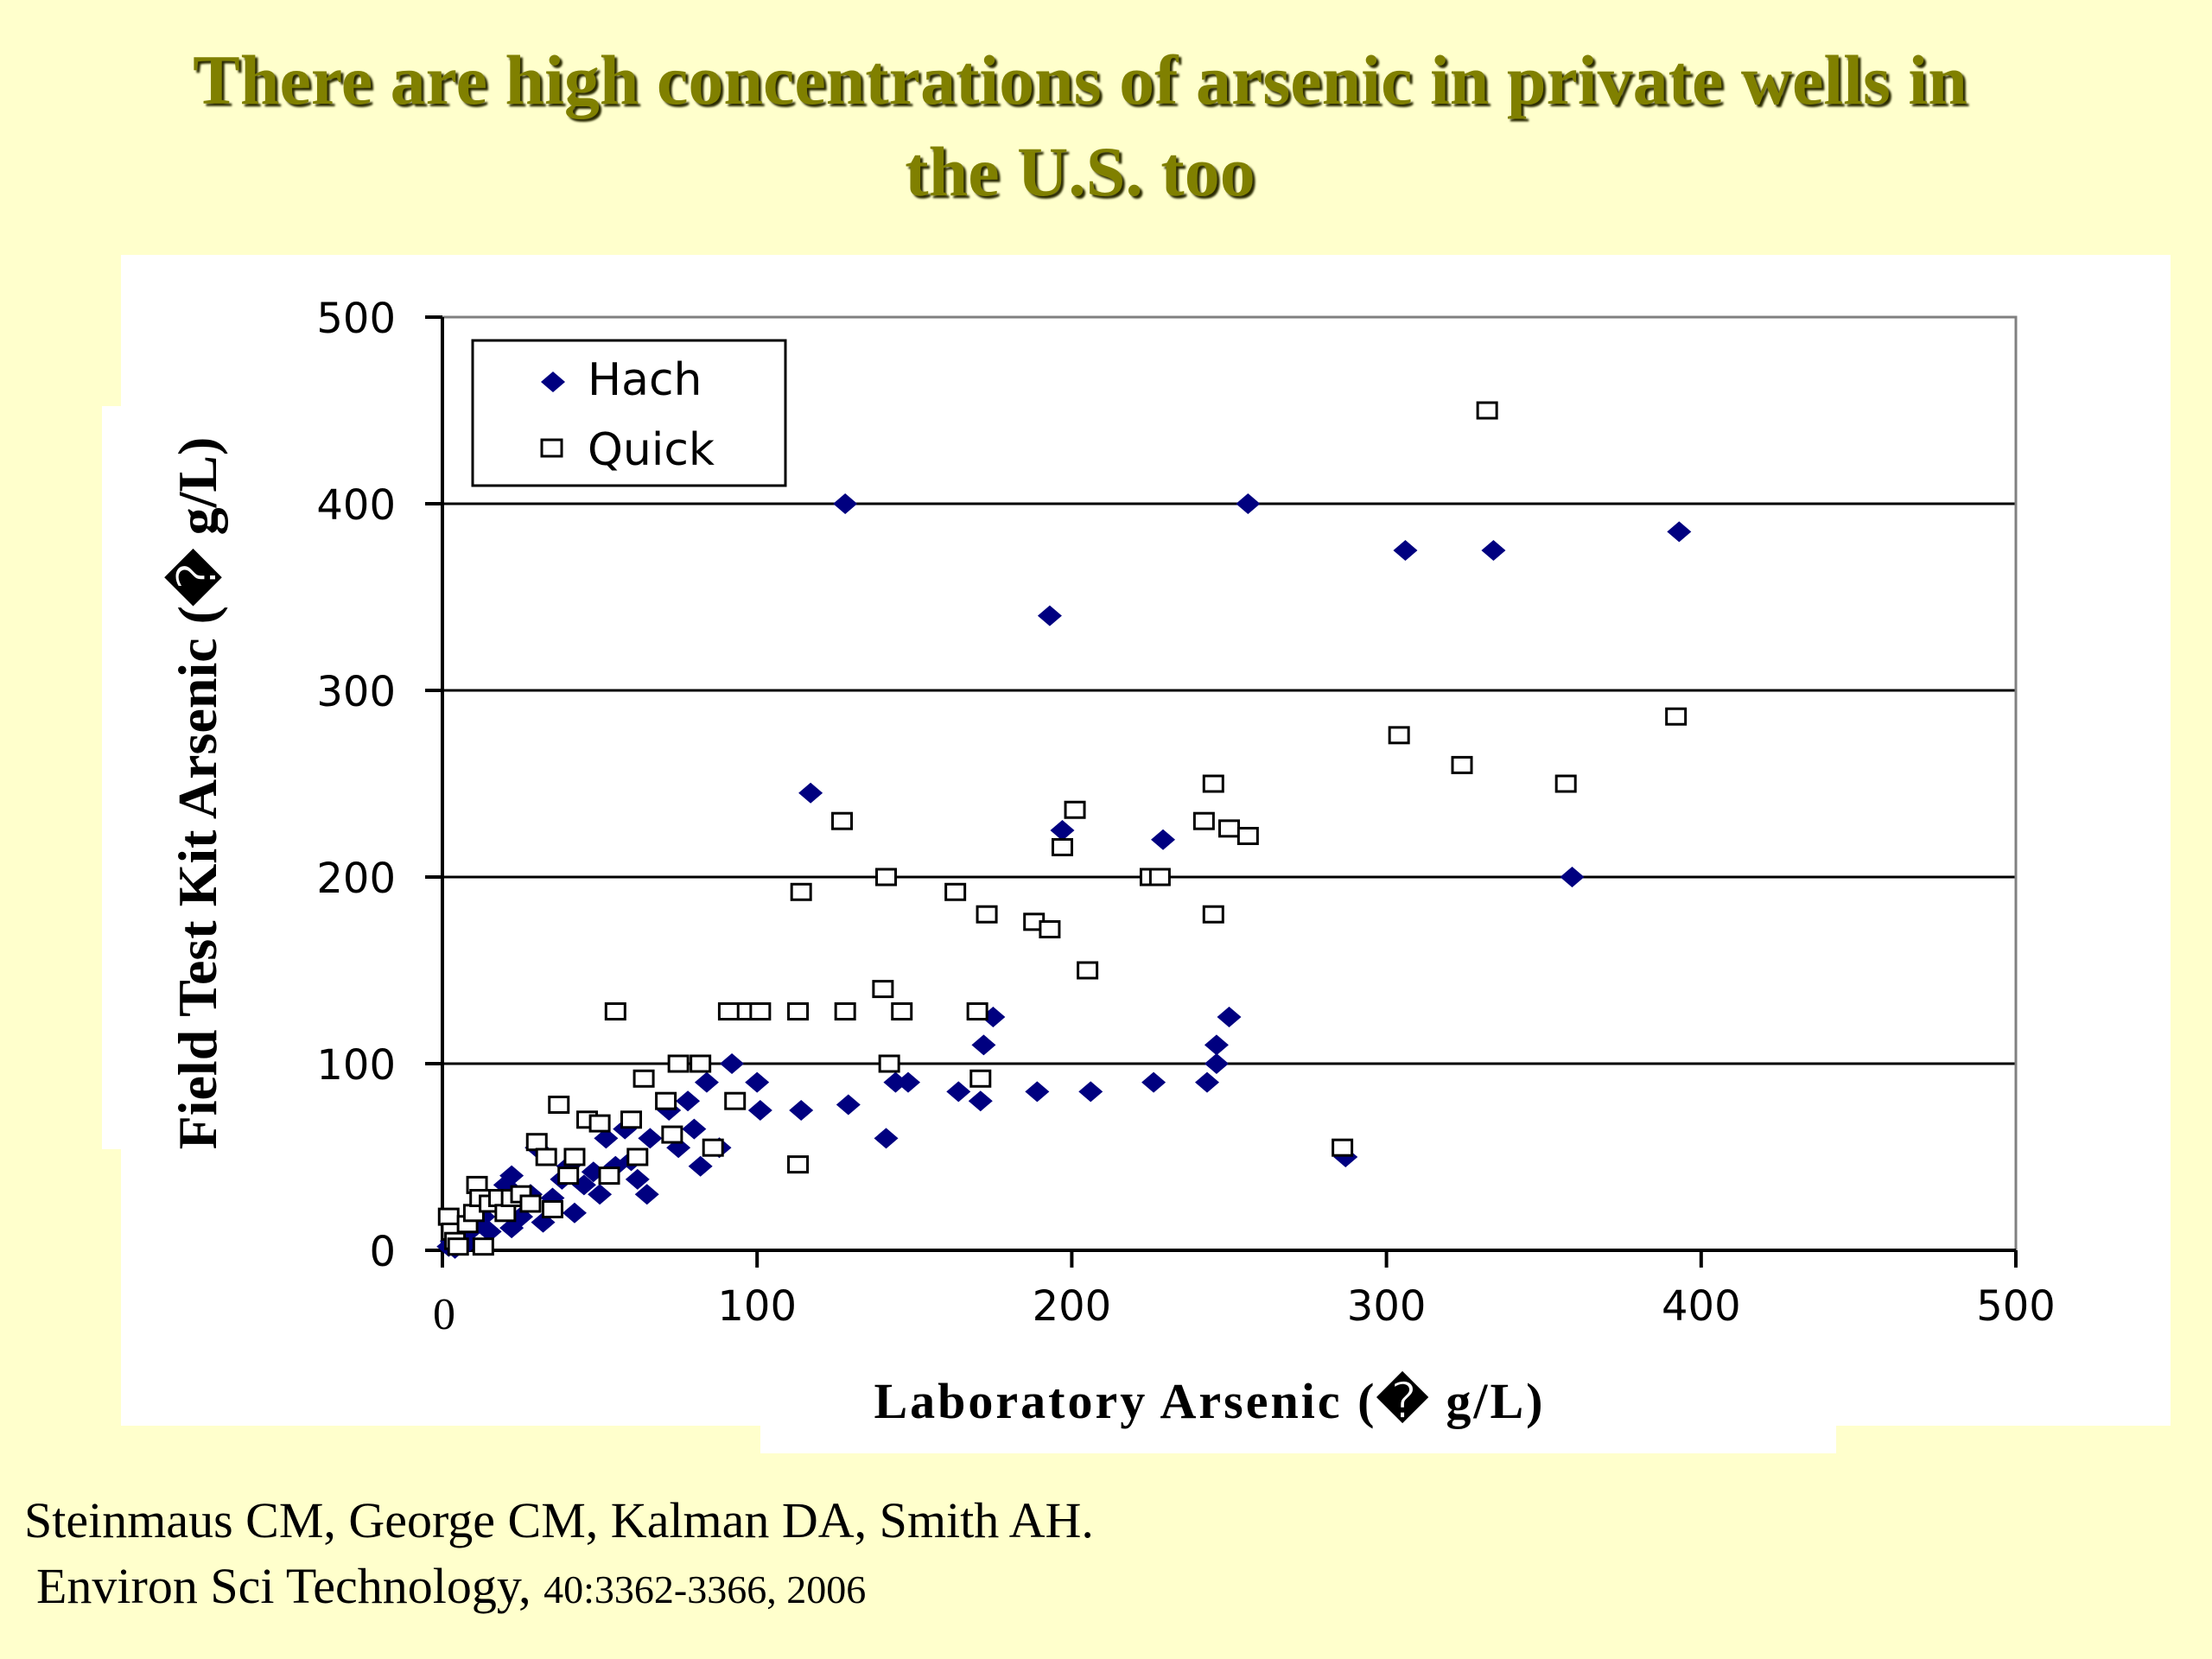 The width and height of the screenshot is (2212, 1659). What do you see at coordinates (356, 319) in the screenshot?
I see `y-tick-label-5: 500` at bounding box center [356, 319].